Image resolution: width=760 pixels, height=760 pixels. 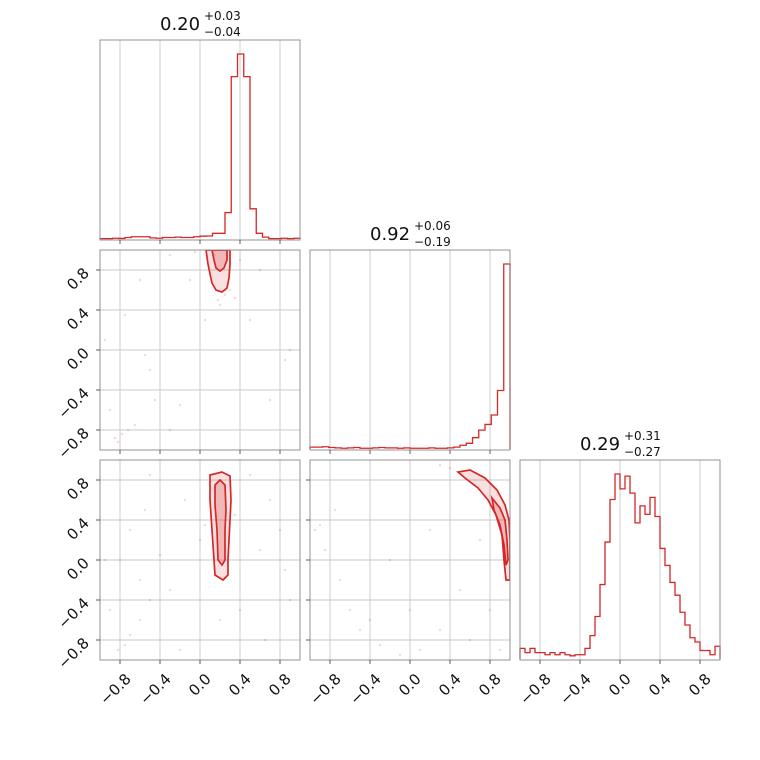 I want to click on title-median: 0.29, so click(x=600, y=444).